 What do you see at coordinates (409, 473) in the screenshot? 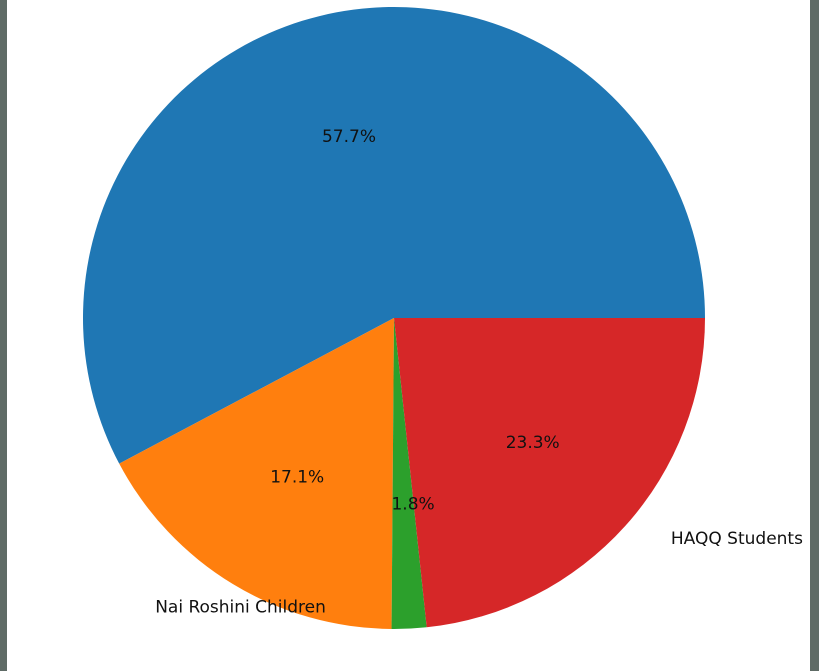
I see `pie-slice-hifazat-beneficiaries` at bounding box center [409, 473].